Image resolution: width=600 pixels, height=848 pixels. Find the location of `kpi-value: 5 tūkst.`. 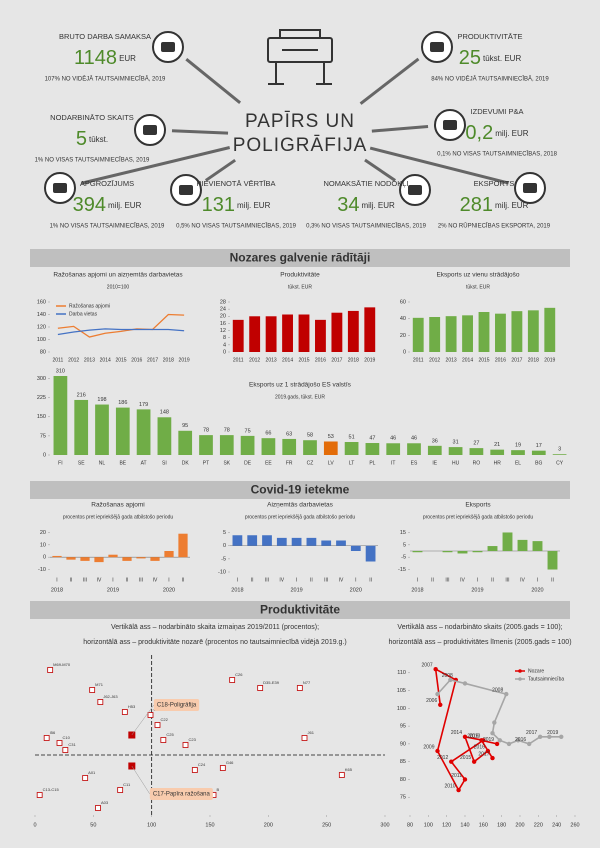

kpi-value: 5 tūkst. is located at coordinates (92, 139).